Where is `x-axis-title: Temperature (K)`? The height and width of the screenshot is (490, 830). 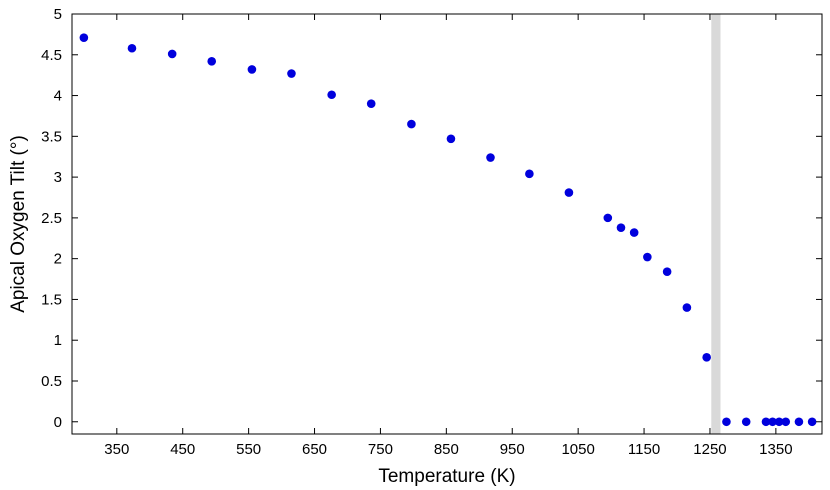
x-axis-title: Temperature (K) is located at coordinates (446, 476).